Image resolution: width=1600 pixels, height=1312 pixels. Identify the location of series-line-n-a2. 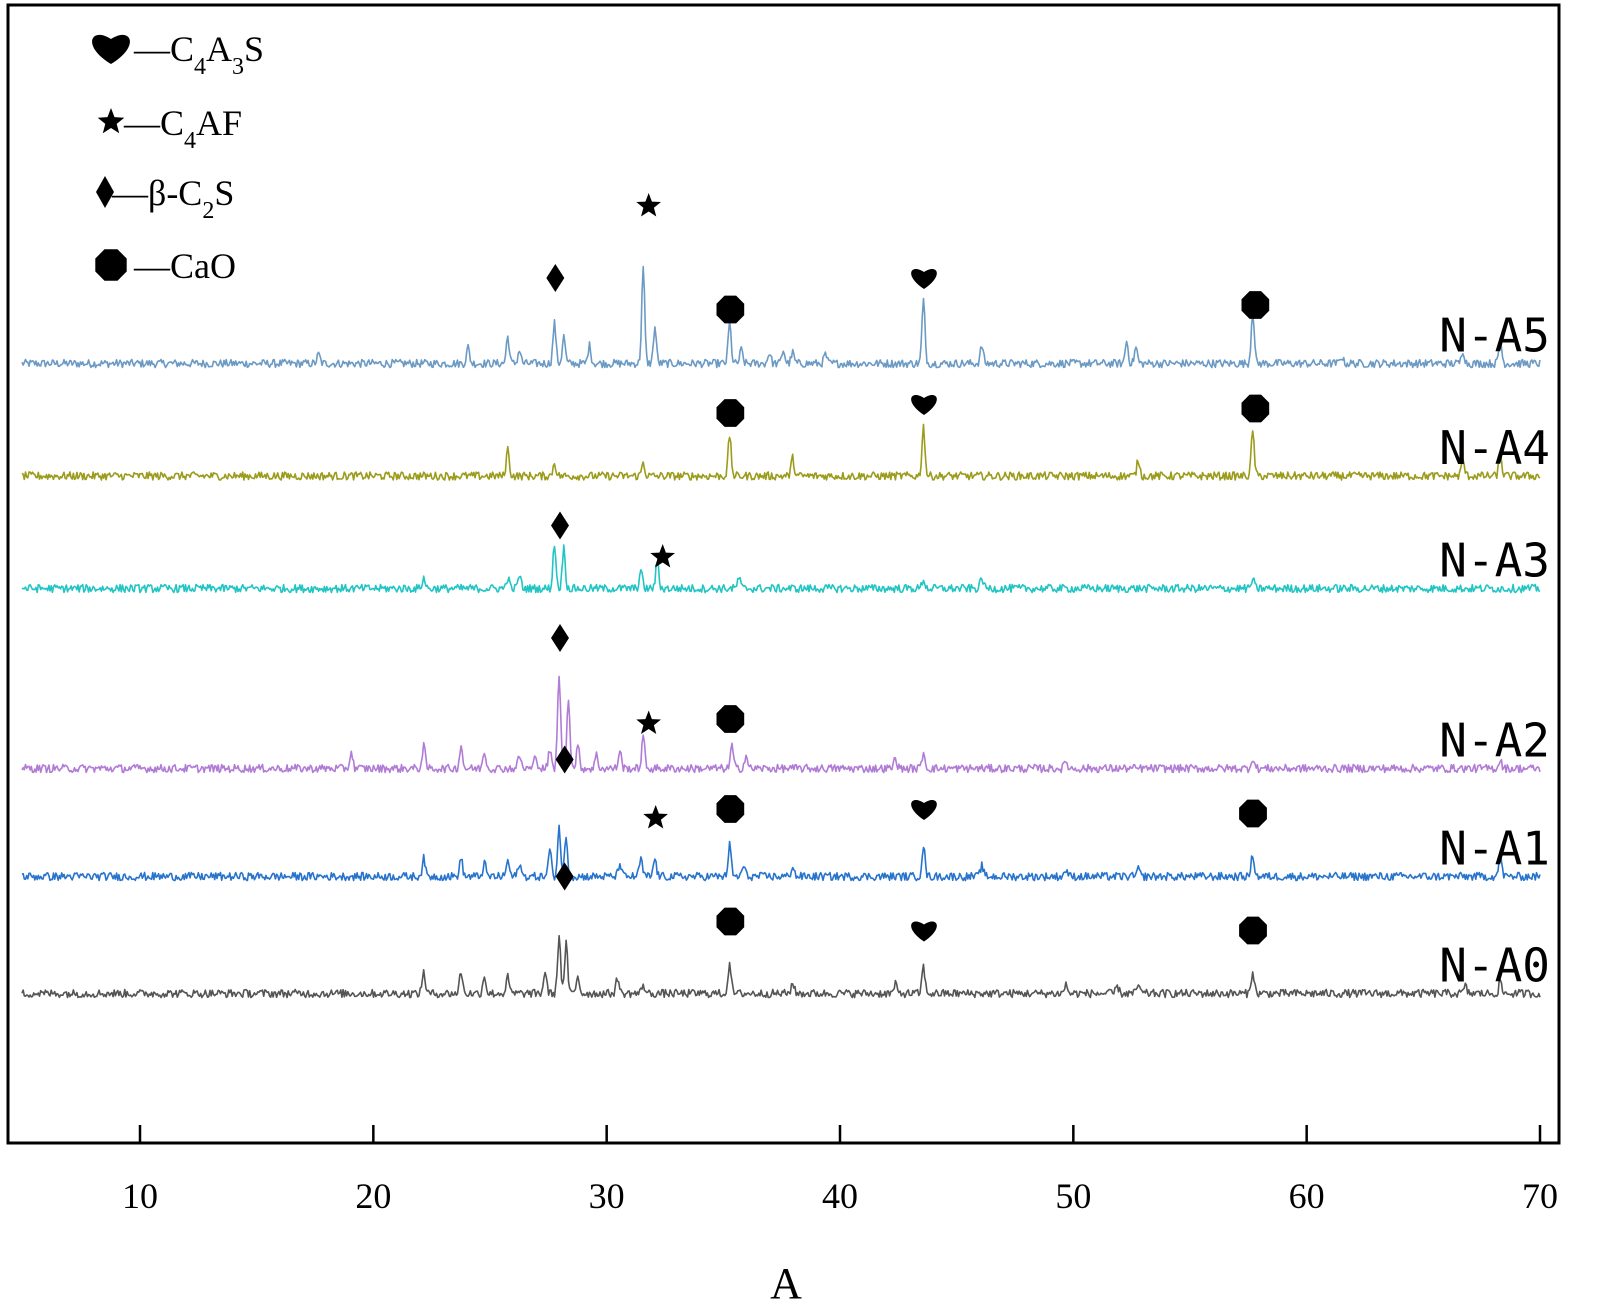
(781, 724).